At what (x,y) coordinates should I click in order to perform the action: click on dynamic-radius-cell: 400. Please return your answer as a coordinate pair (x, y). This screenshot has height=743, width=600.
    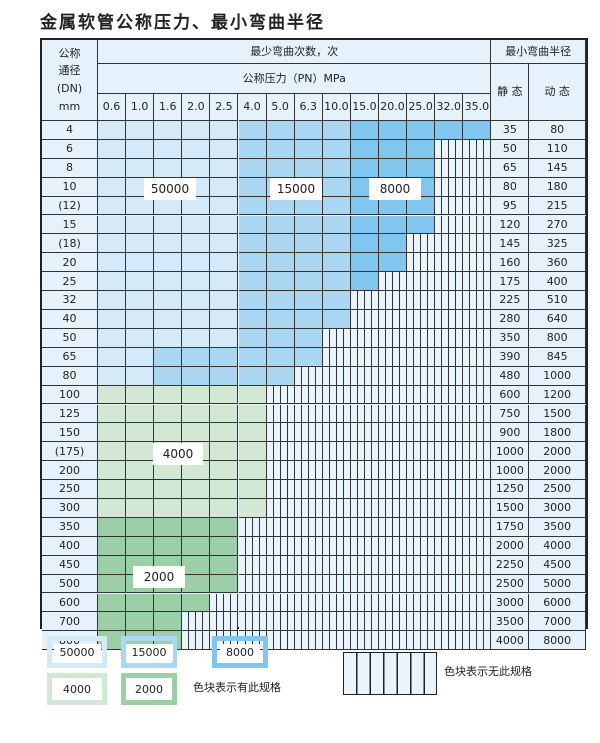
    Looking at the image, I should click on (557, 282).